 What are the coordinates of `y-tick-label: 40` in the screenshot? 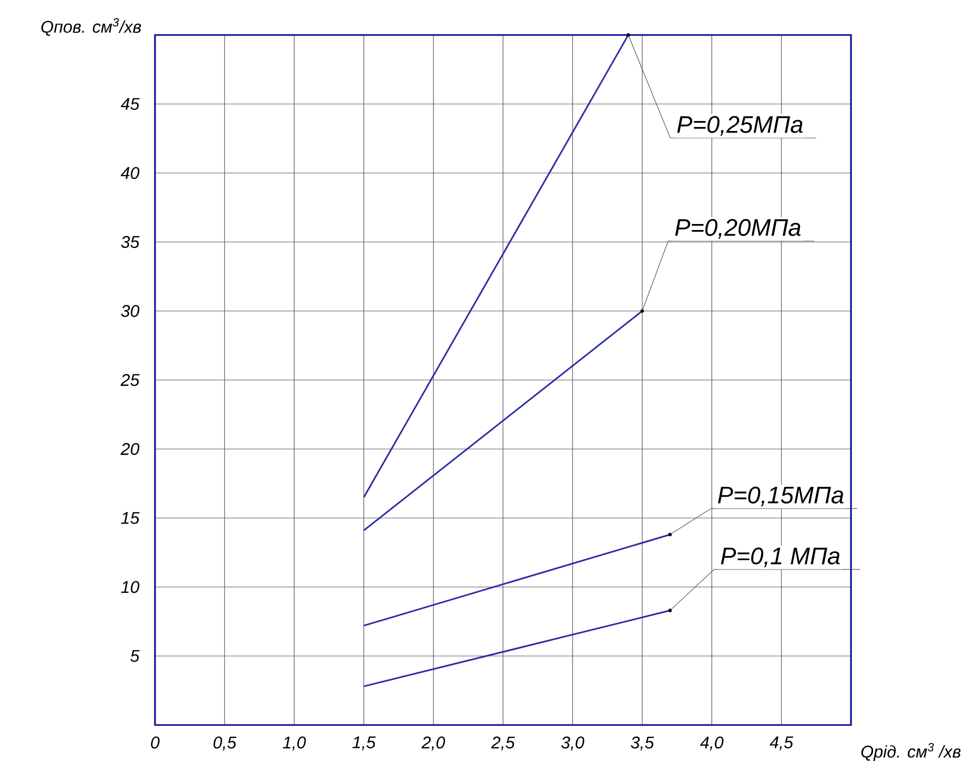 It's located at (130, 173).